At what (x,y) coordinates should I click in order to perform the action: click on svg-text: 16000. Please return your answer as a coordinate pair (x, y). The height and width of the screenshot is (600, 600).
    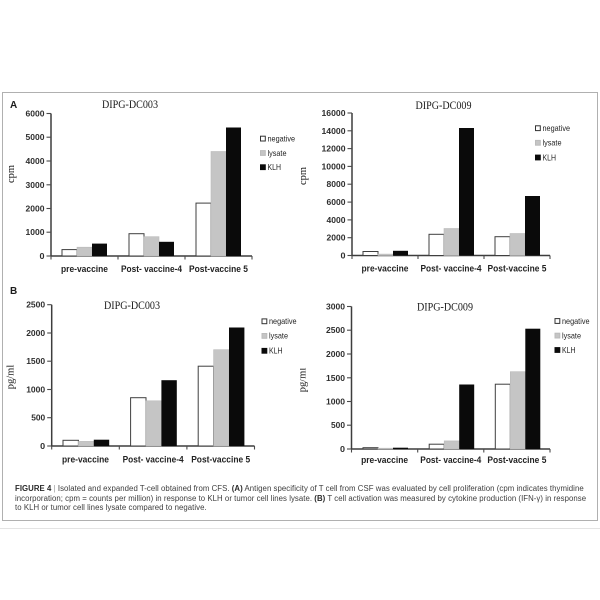
    Looking at the image, I should click on (334, 113).